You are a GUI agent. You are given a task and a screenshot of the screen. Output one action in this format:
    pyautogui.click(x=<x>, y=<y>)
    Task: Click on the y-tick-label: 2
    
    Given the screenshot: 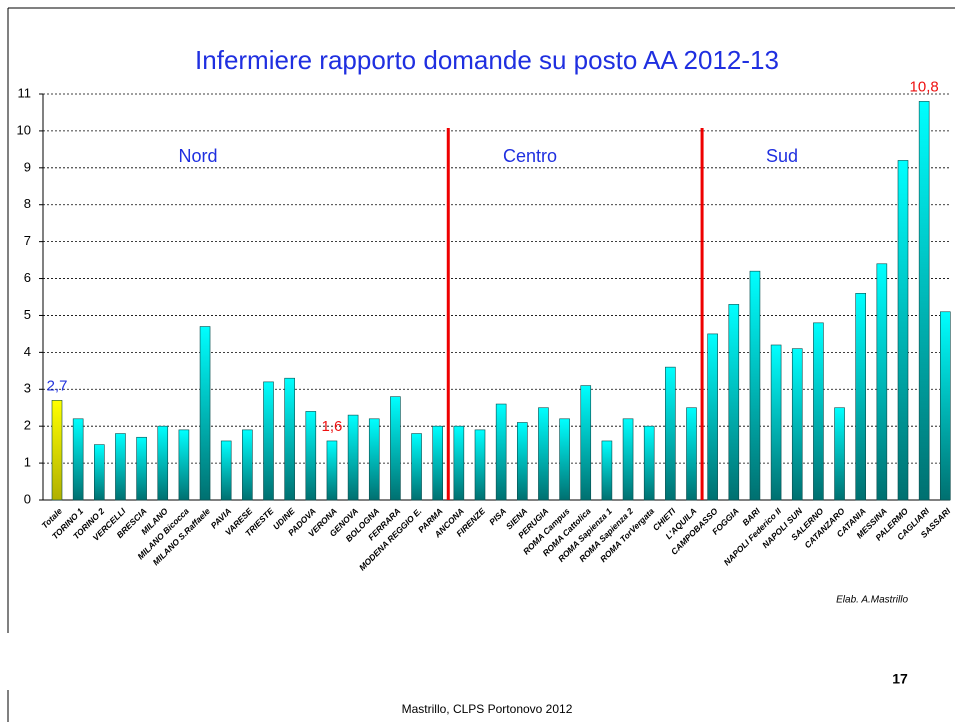 What is the action you would take?
    pyautogui.click(x=27, y=425)
    